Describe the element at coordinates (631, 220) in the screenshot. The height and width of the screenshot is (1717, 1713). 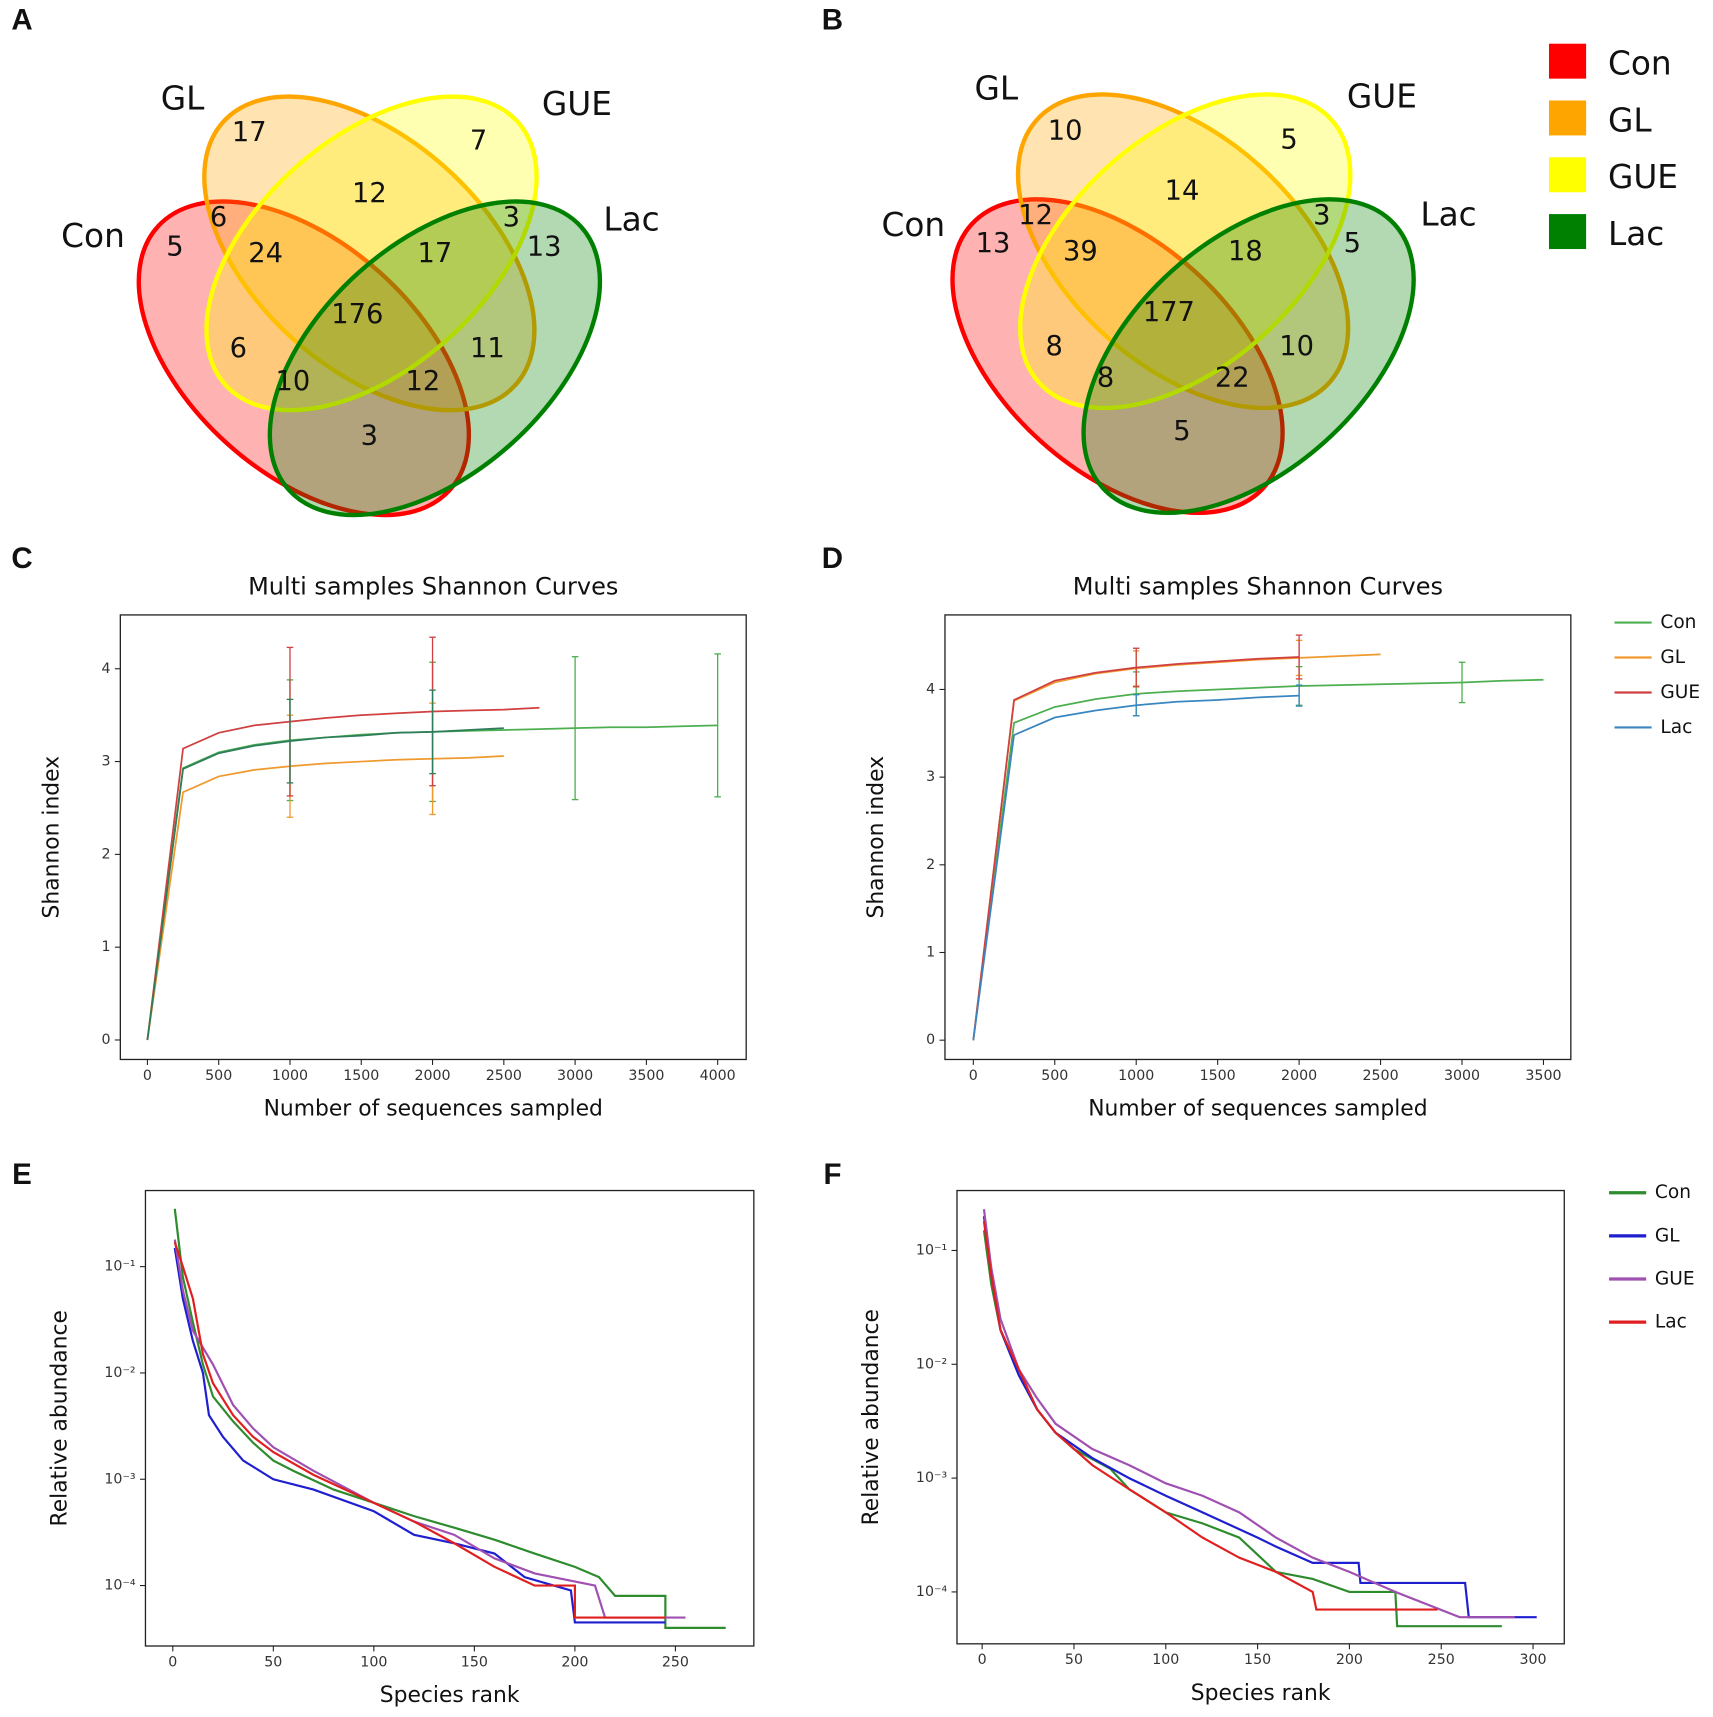
I see `venn-set-label: Lac` at that location.